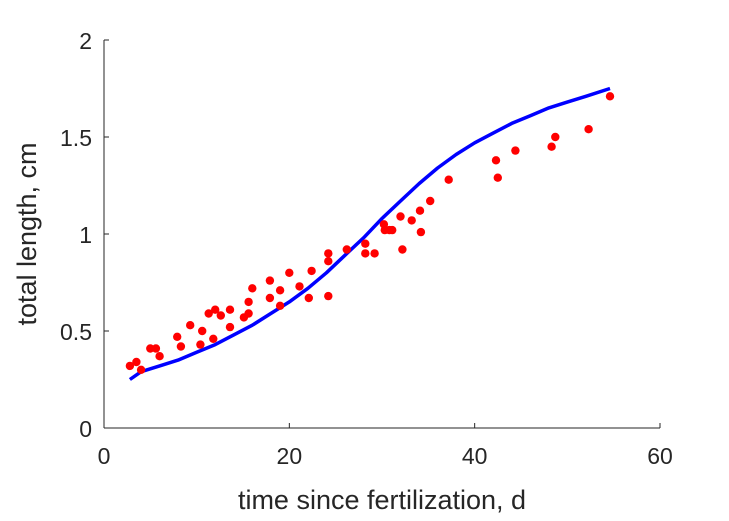  What do you see at coordinates (385, 446) in the screenshot?
I see `x-ticks: 0 20 40 60` at bounding box center [385, 446].